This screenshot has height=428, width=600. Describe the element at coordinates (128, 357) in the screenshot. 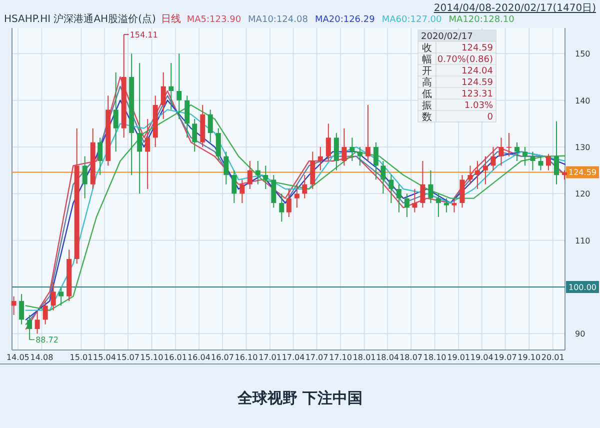

I see `x-tick-label: 15.07` at that location.